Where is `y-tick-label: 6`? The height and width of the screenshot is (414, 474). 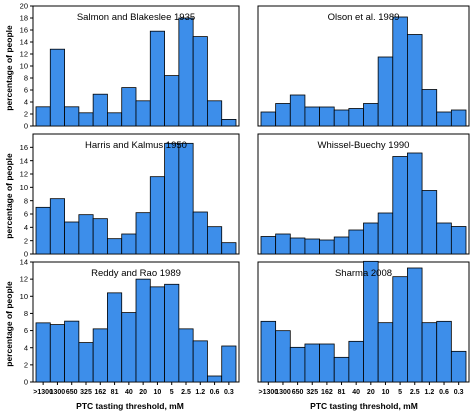 y-tick-label: 6 is located at coordinates (26, 330).